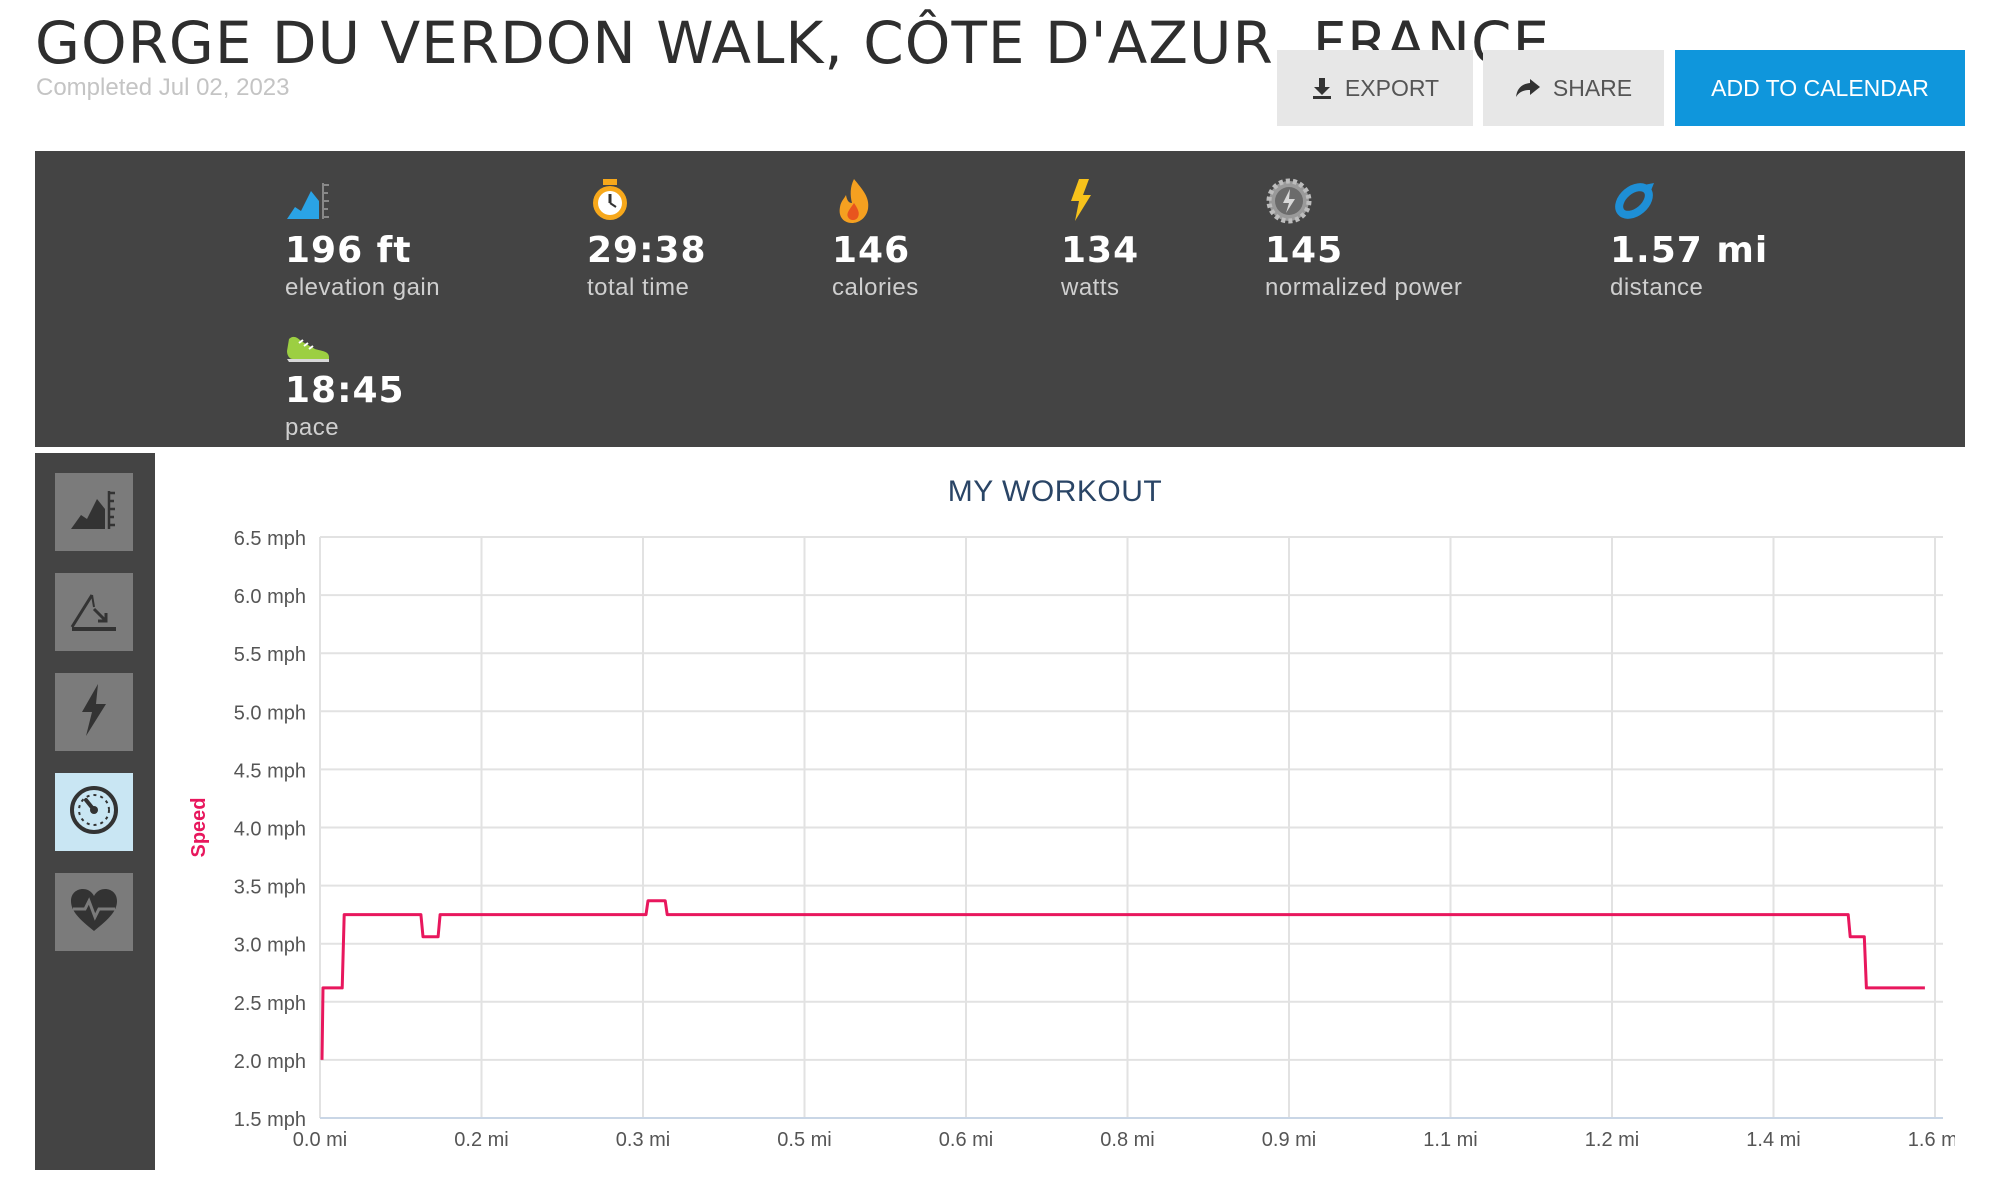  Describe the element at coordinates (875, 241) in the screenshot. I see `stat-calories: 146 calories` at that location.